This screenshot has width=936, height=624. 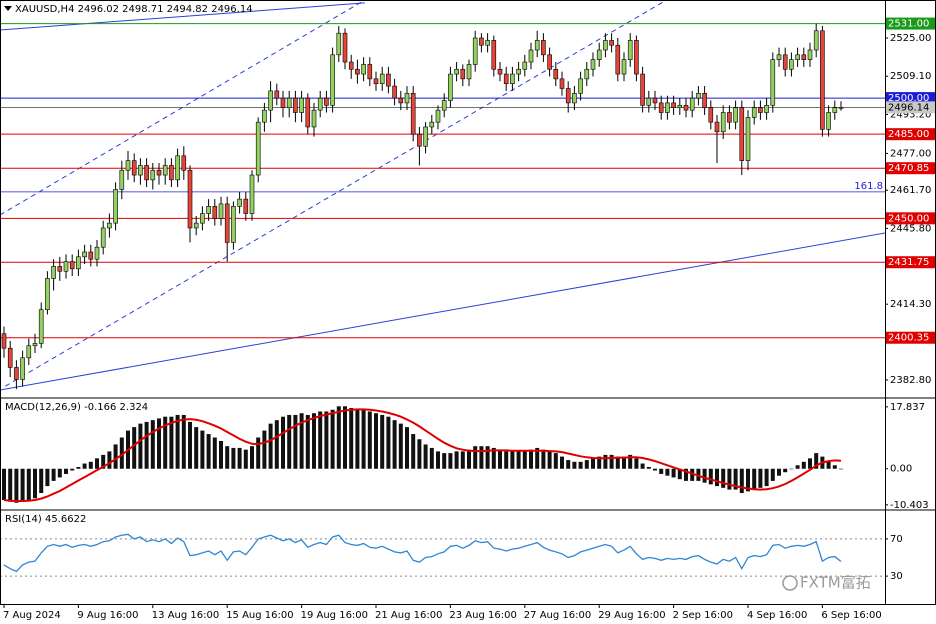 What do you see at coordinates (790, 583) in the screenshot?
I see `watermark-icon` at bounding box center [790, 583].